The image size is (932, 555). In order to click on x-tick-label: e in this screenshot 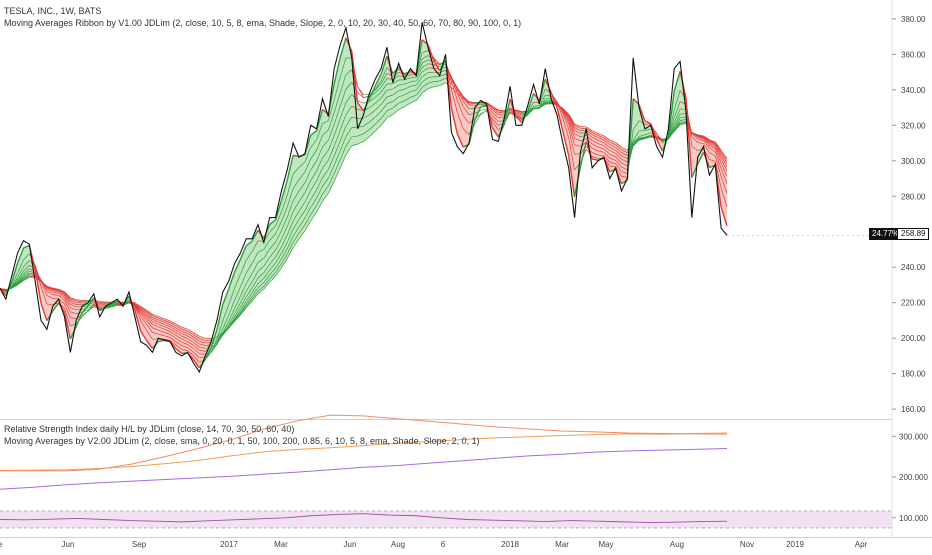, I will do `click(1, 544)`.